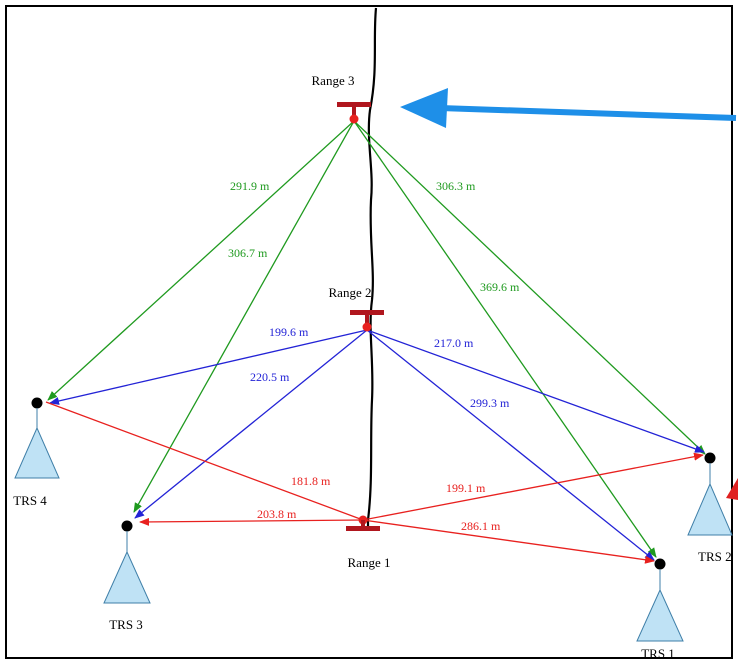 Image resolution: width=738 pixels, height=664 pixels. I want to click on line-range2-trs3, so click(251, 424).